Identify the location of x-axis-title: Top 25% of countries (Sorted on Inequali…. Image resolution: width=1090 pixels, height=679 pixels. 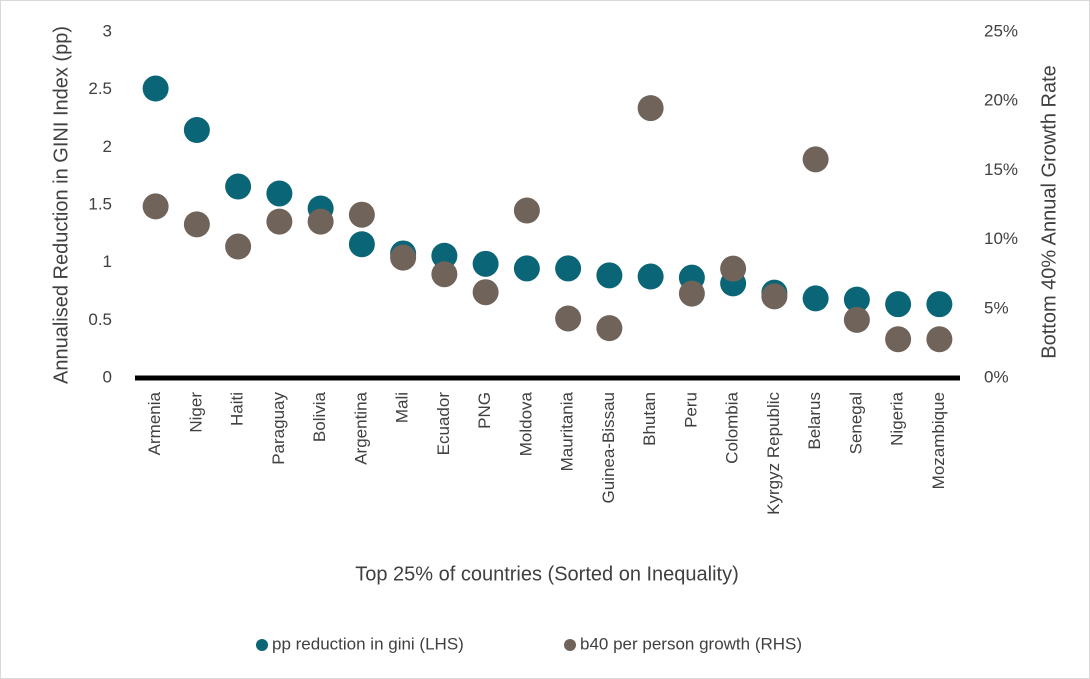
(547, 574).